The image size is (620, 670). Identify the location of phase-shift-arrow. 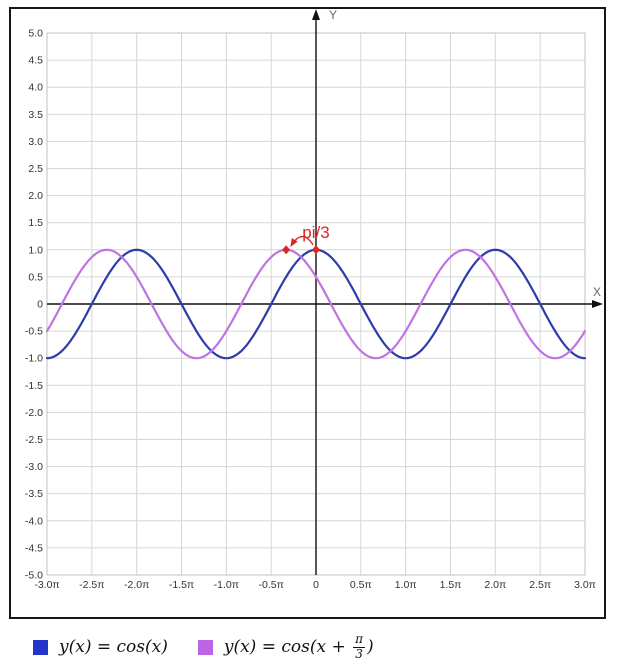
(302, 241).